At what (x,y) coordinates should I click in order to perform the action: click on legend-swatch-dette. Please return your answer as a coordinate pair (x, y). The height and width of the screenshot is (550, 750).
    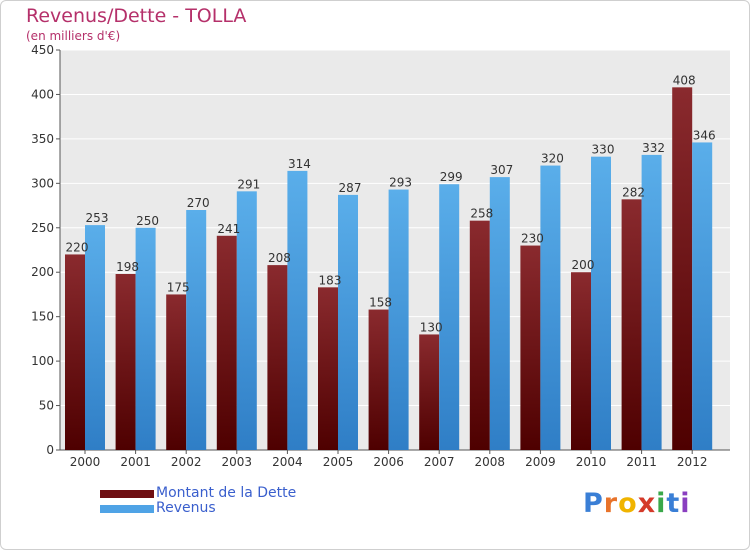
    Looking at the image, I should click on (127, 493).